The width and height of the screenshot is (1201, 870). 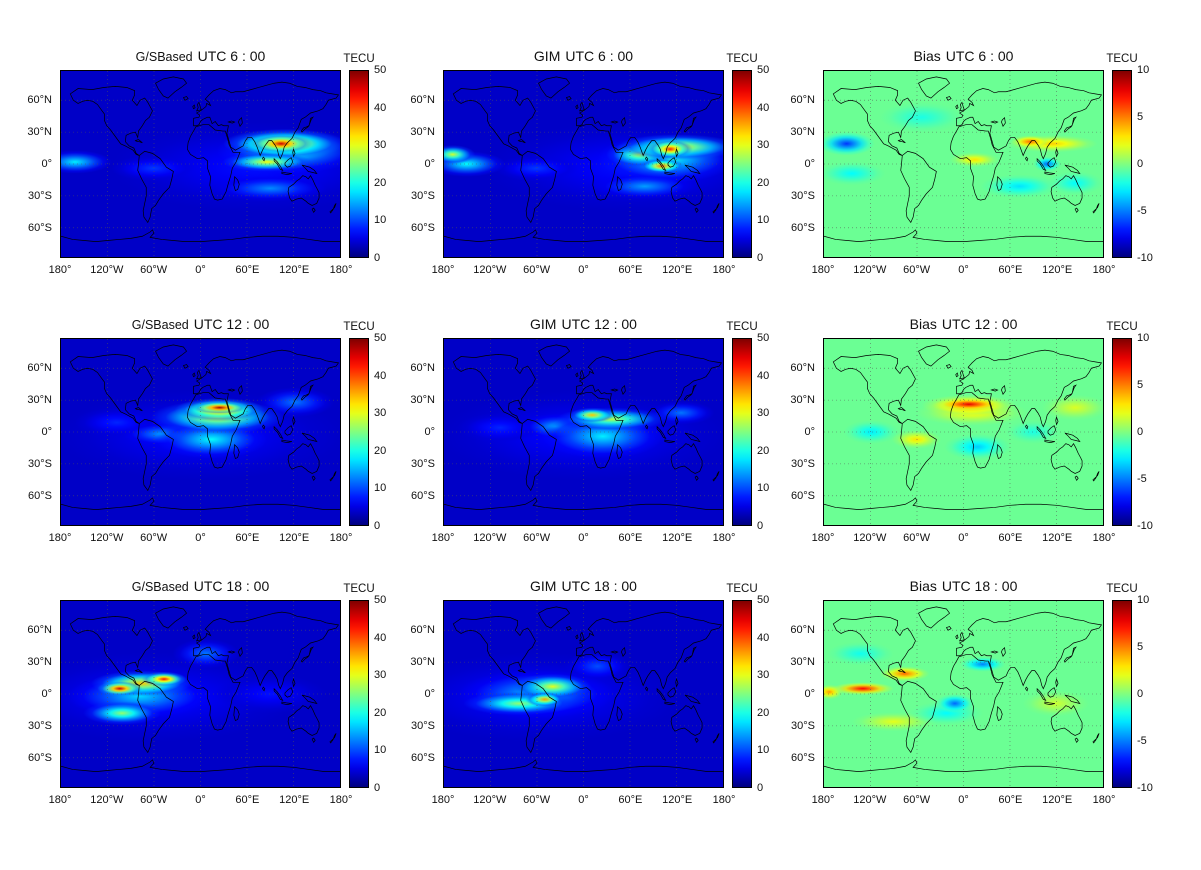 I want to click on panel-title: GIM UTC 6 : 00, so click(x=583, y=56).